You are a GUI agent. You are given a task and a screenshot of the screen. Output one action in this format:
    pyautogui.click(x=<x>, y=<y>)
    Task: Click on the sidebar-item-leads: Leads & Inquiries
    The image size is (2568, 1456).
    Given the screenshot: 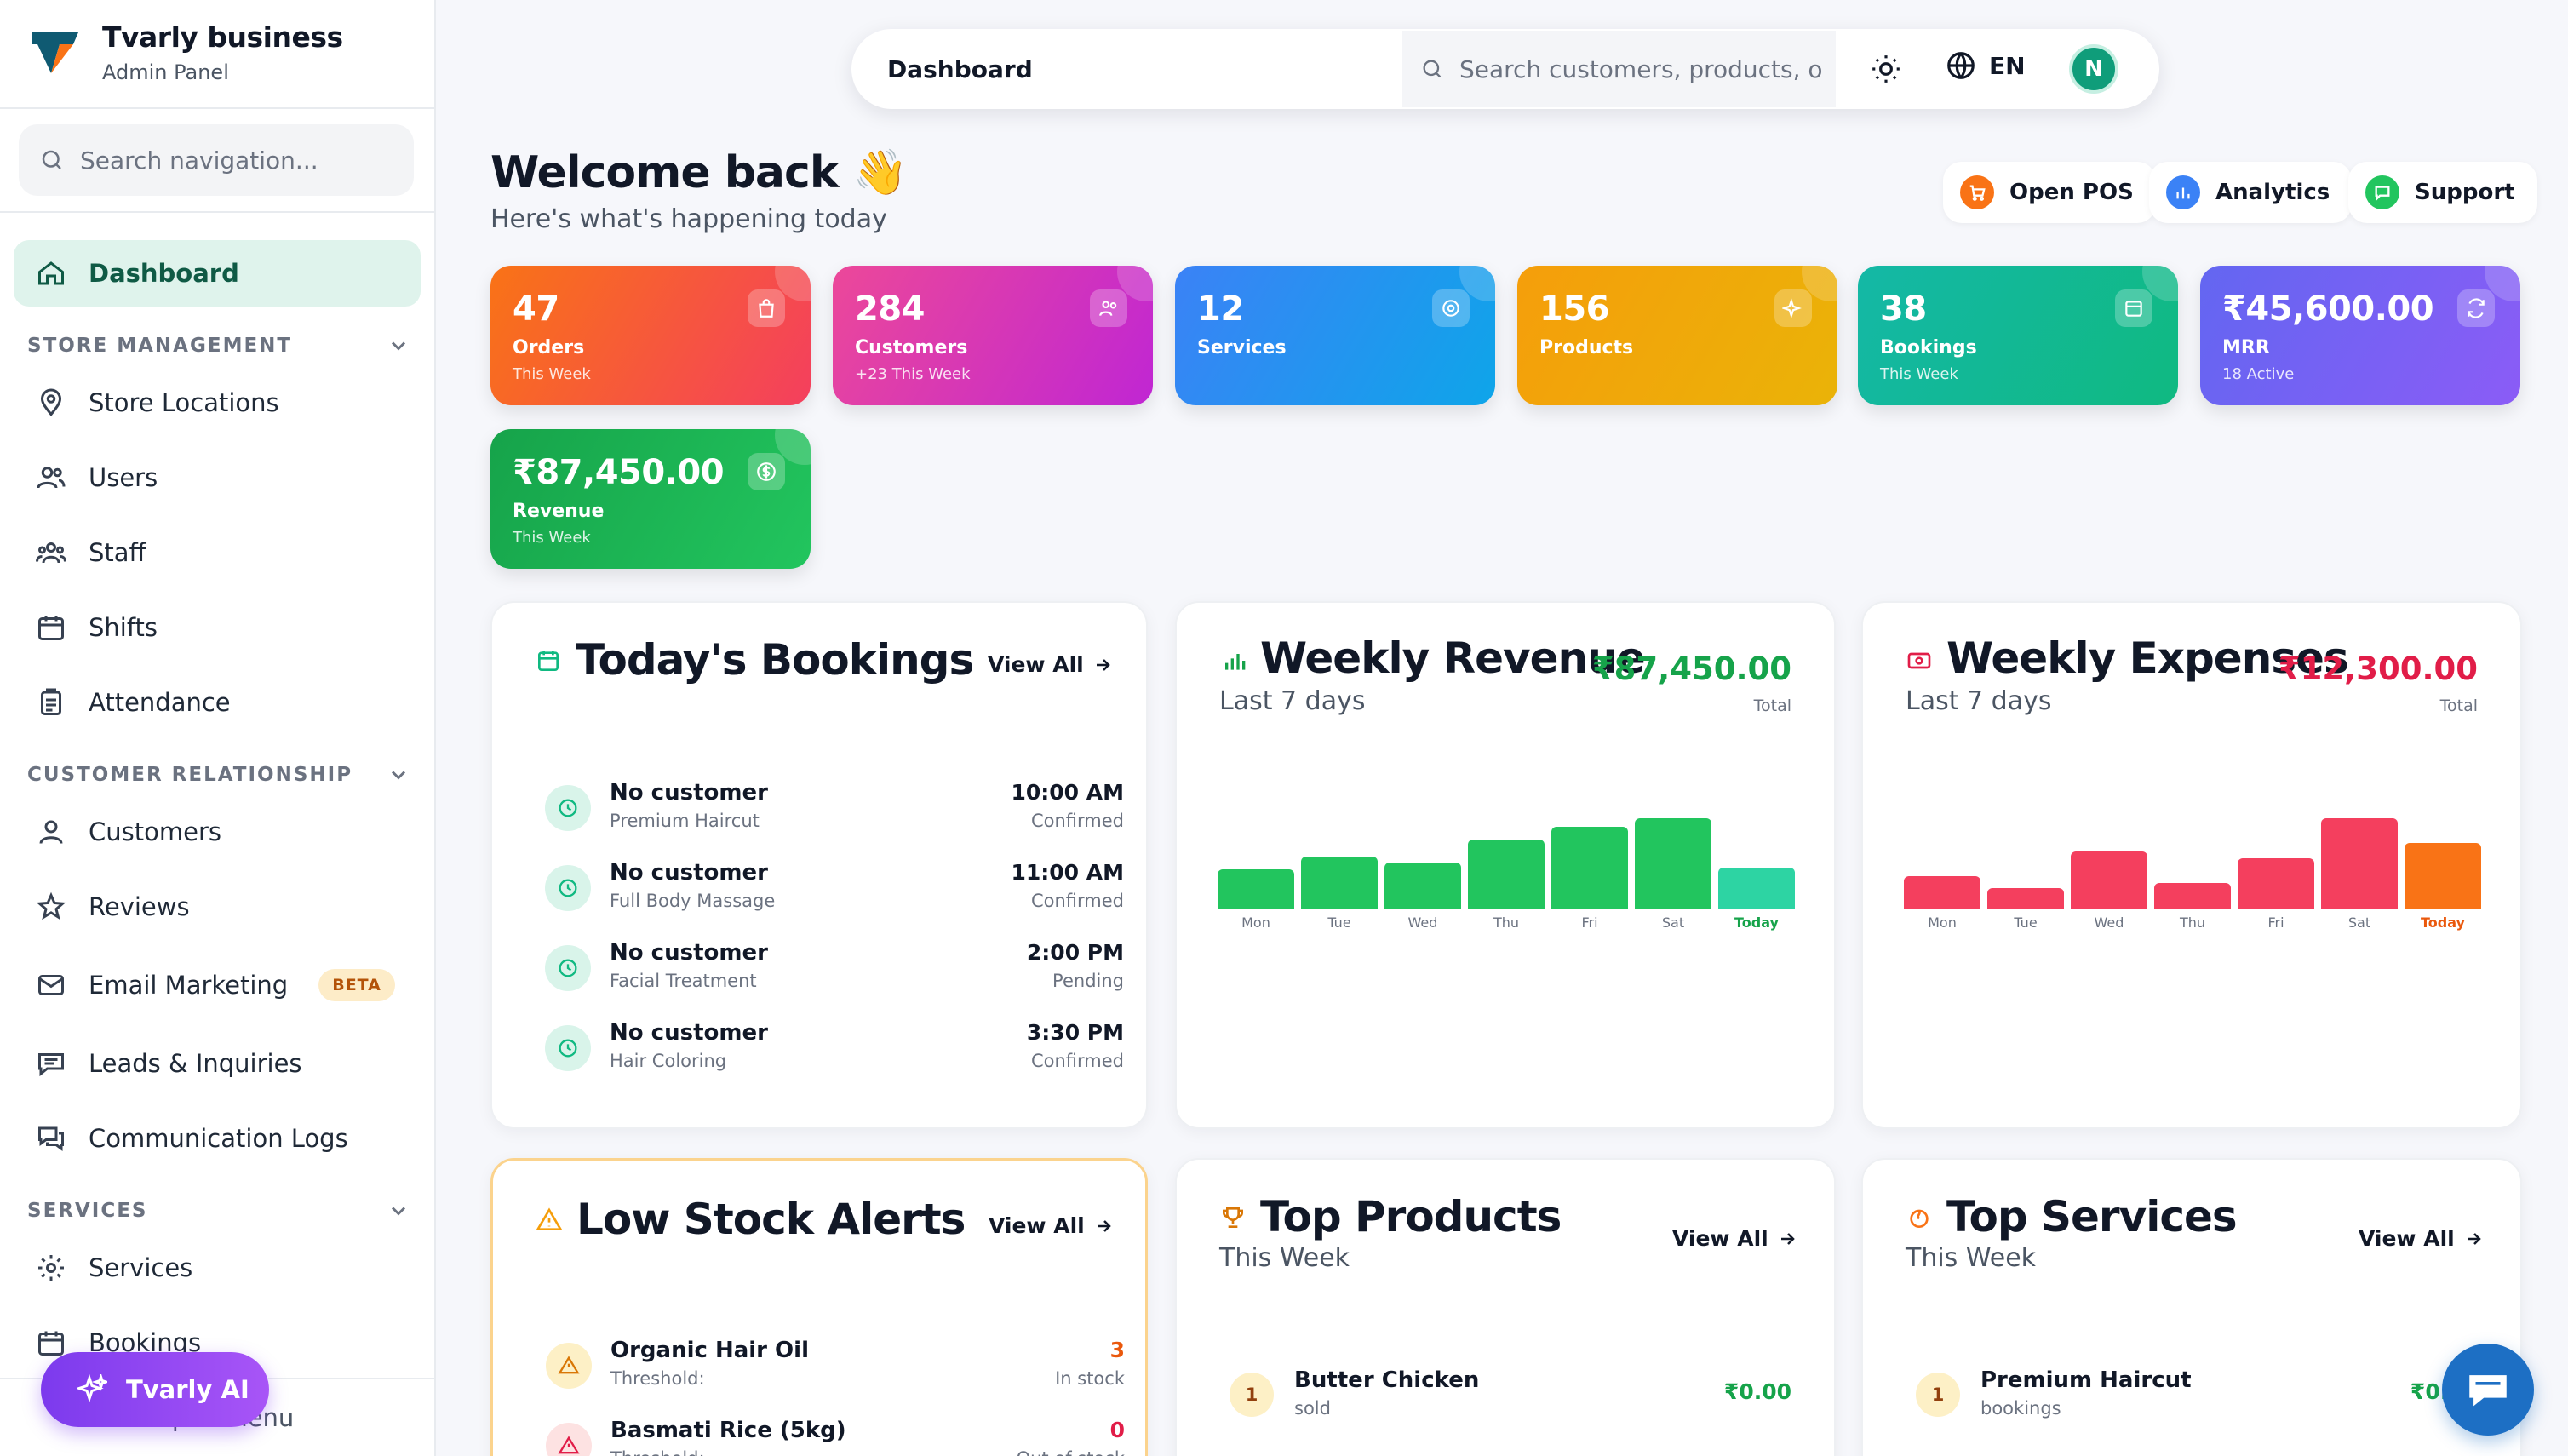 What is the action you would take?
    pyautogui.click(x=217, y=1063)
    